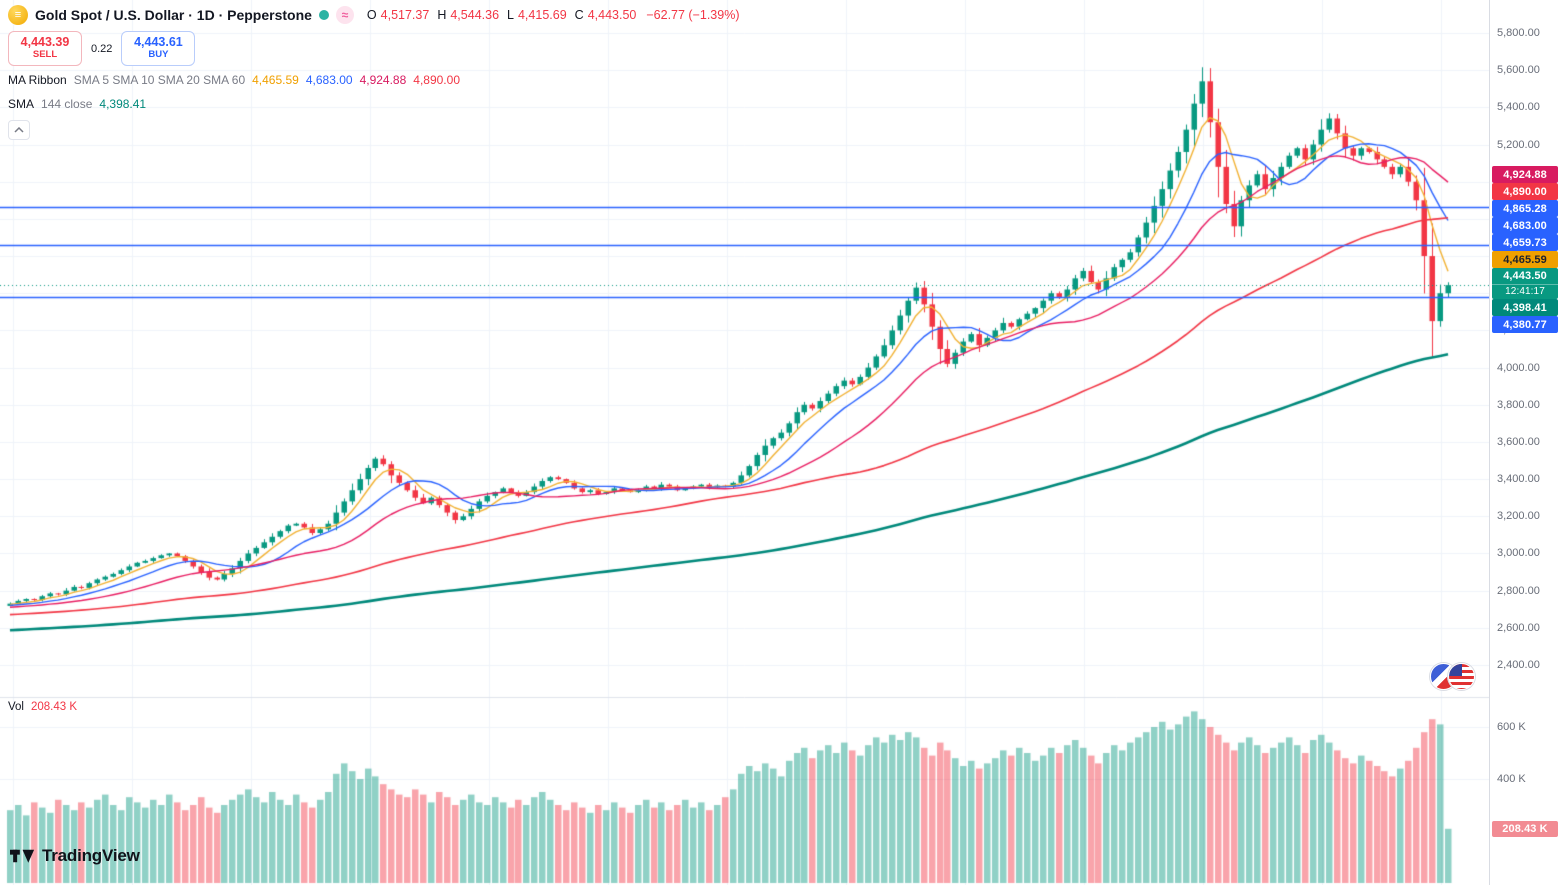 Image resolution: width=1560 pixels, height=885 pixels. What do you see at coordinates (1525, 325) in the screenshot?
I see `level-price-badge: 4,380.77` at bounding box center [1525, 325].